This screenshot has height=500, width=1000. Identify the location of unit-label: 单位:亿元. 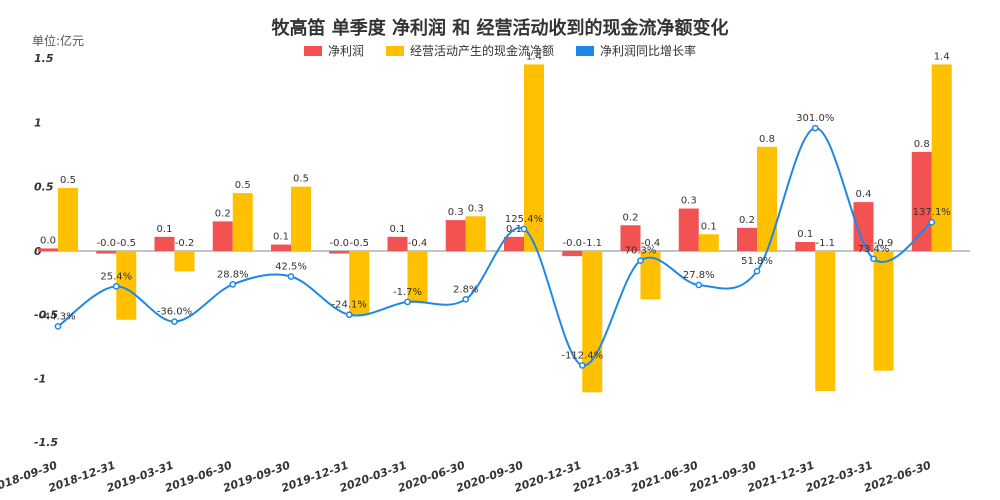
(58, 41).